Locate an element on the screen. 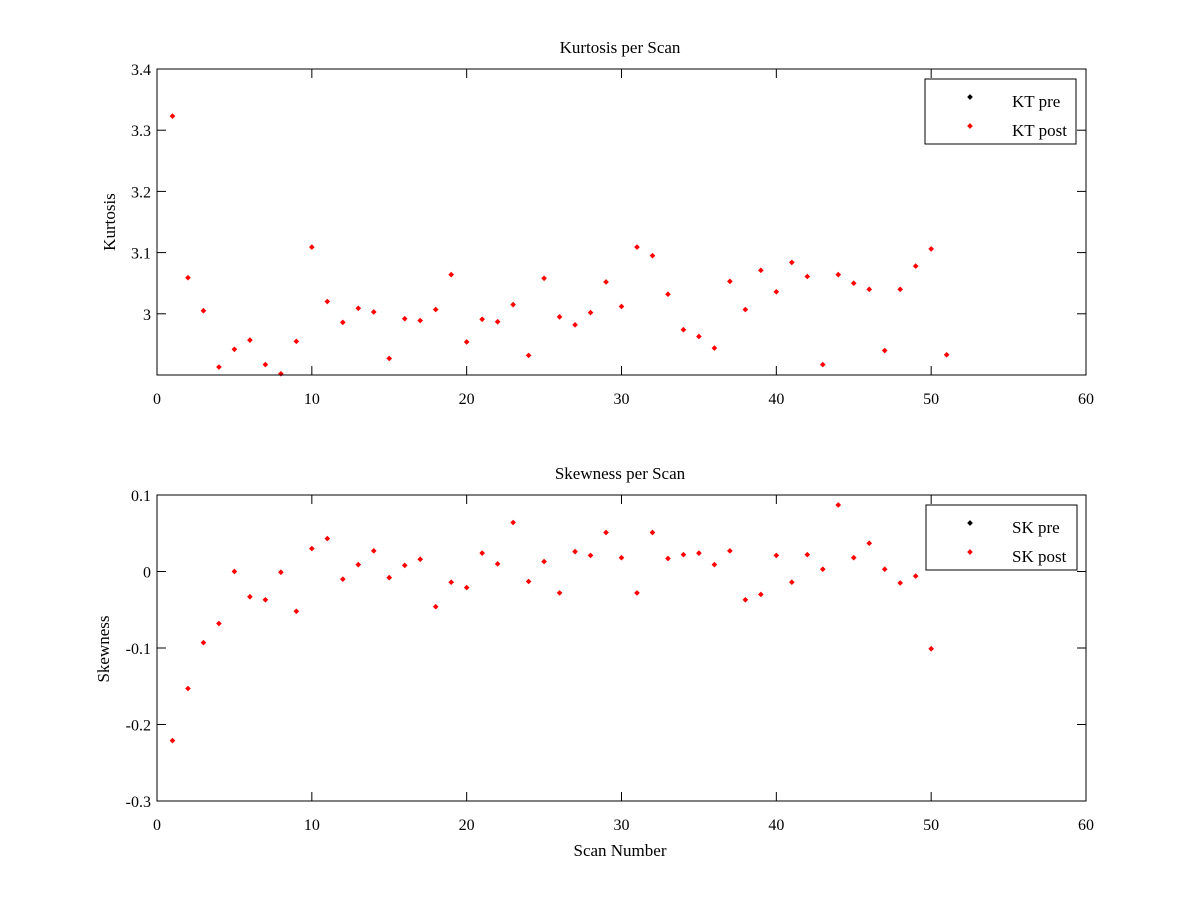 The height and width of the screenshot is (900, 1200). legend-label-post: SK post is located at coordinates (1039, 556).